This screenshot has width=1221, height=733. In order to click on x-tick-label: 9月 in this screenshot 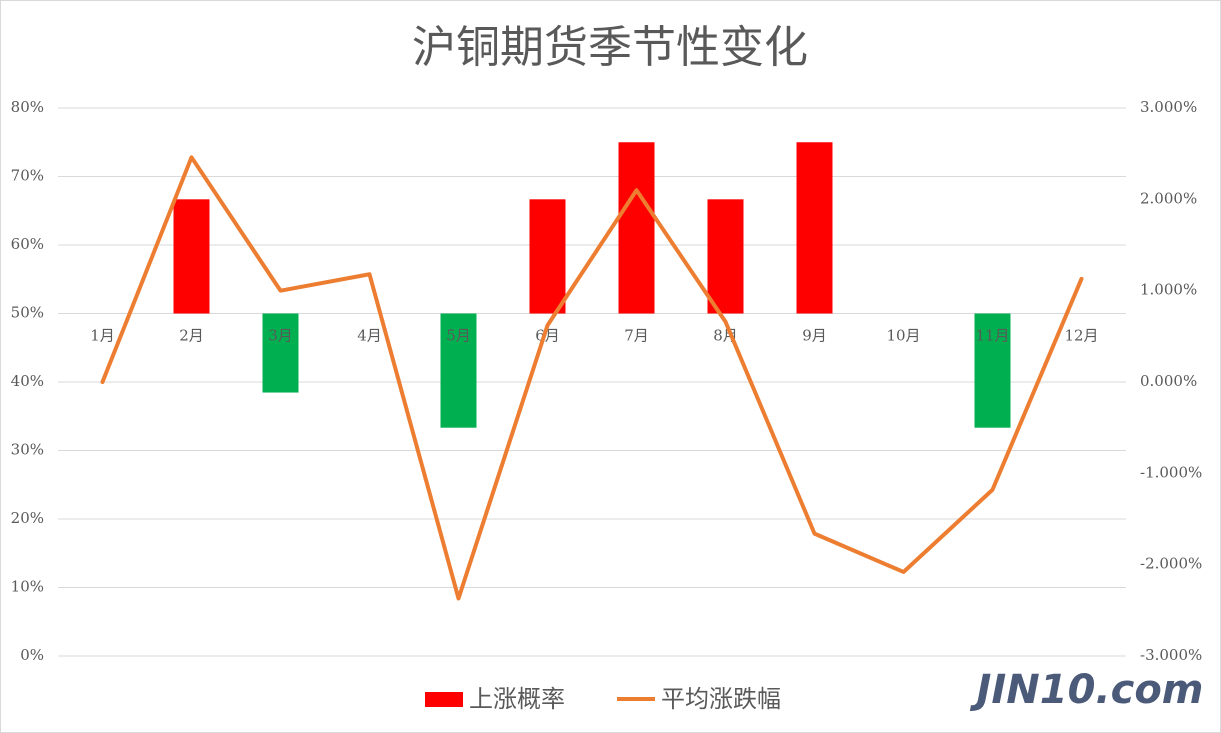, I will do `click(814, 336)`.